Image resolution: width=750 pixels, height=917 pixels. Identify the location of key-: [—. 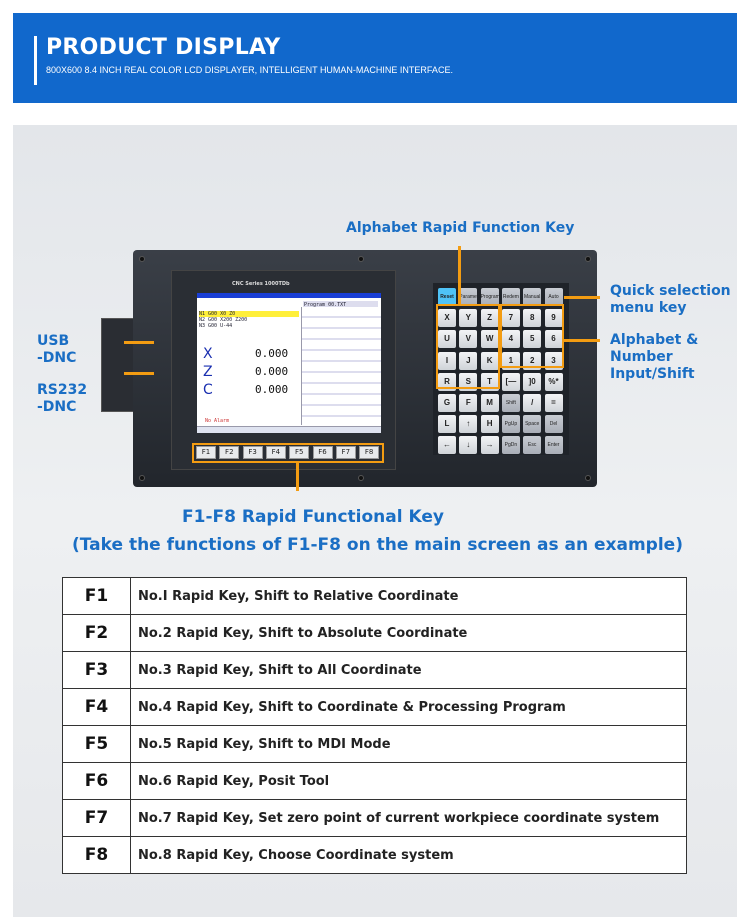
(510, 381).